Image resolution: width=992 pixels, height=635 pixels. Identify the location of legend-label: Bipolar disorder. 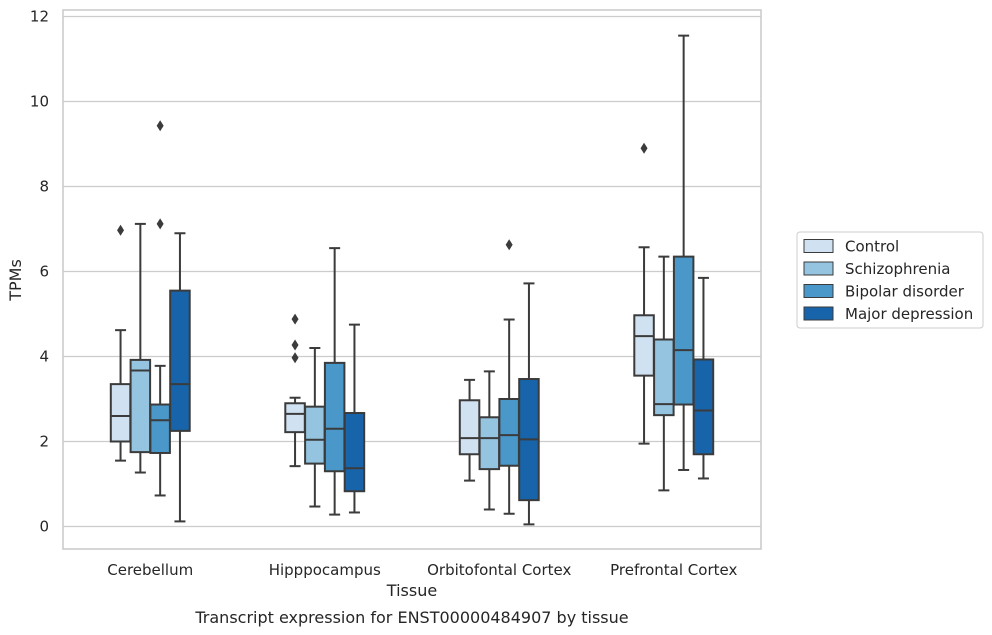
(905, 292).